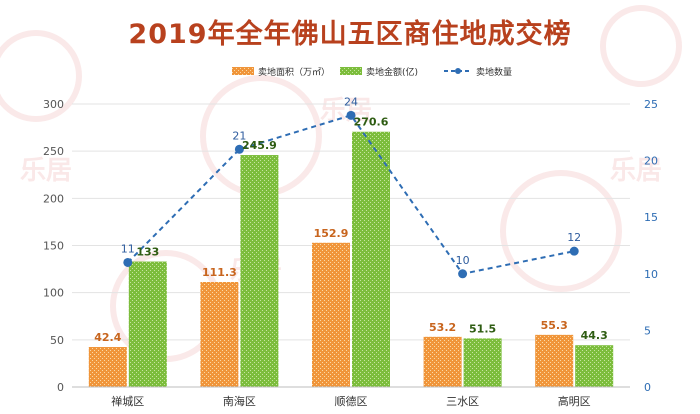  What do you see at coordinates (494, 72) in the screenshot?
I see `legend-label-count: 卖地数量` at bounding box center [494, 72].